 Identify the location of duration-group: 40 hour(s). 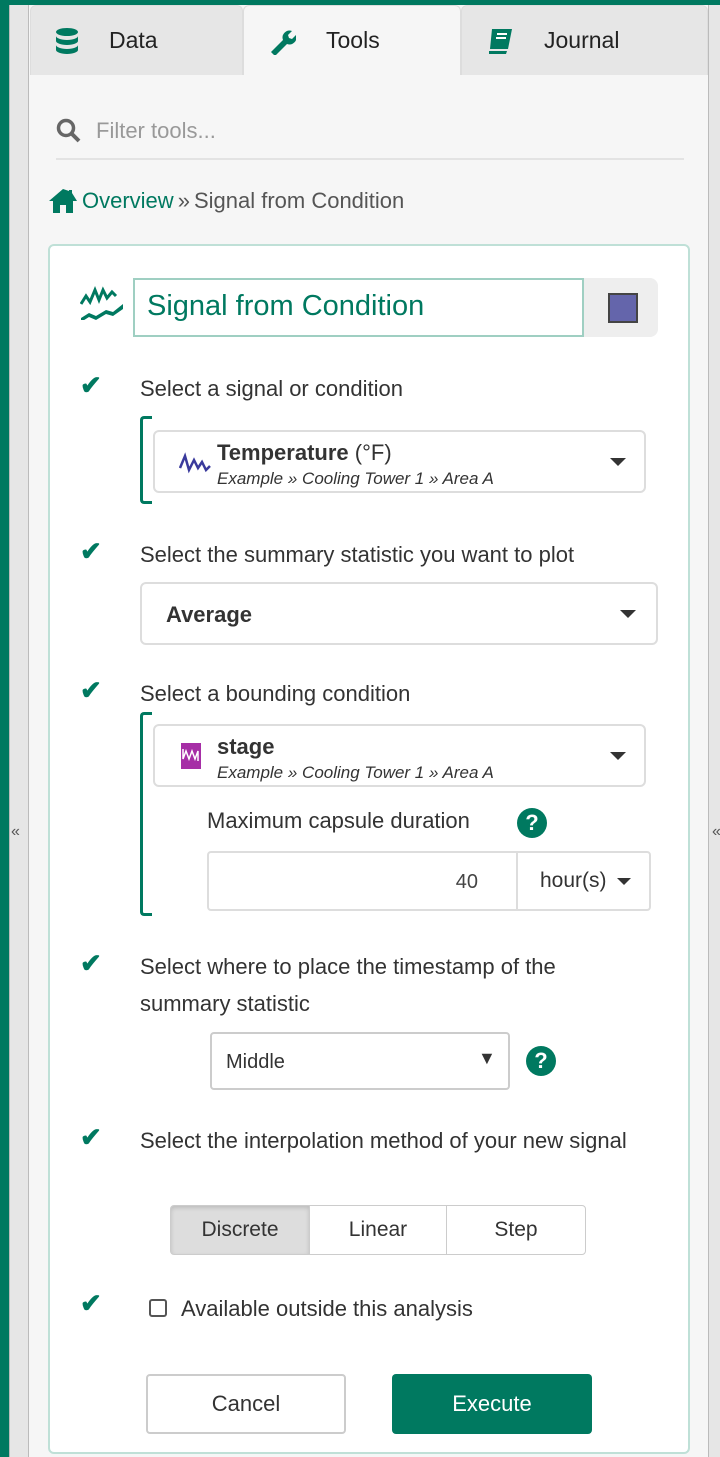
(429, 881).